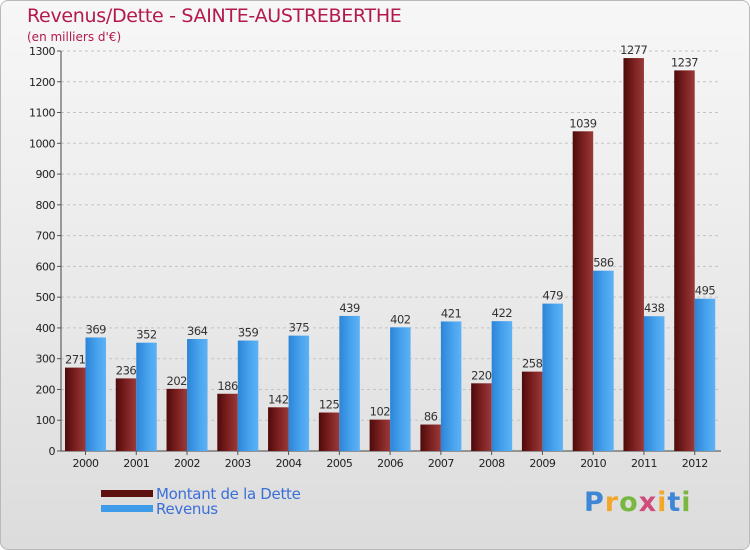  What do you see at coordinates (187, 508) in the screenshot?
I see `legend-label-revenus: Revenus` at bounding box center [187, 508].